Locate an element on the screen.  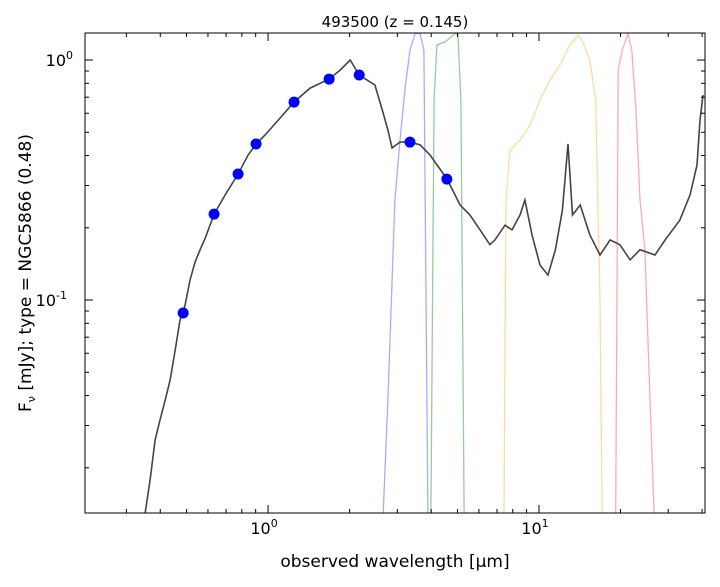
y-axis-label: Fν [mJy]; type = NGC5866 (0.48) is located at coordinates (27, 273).